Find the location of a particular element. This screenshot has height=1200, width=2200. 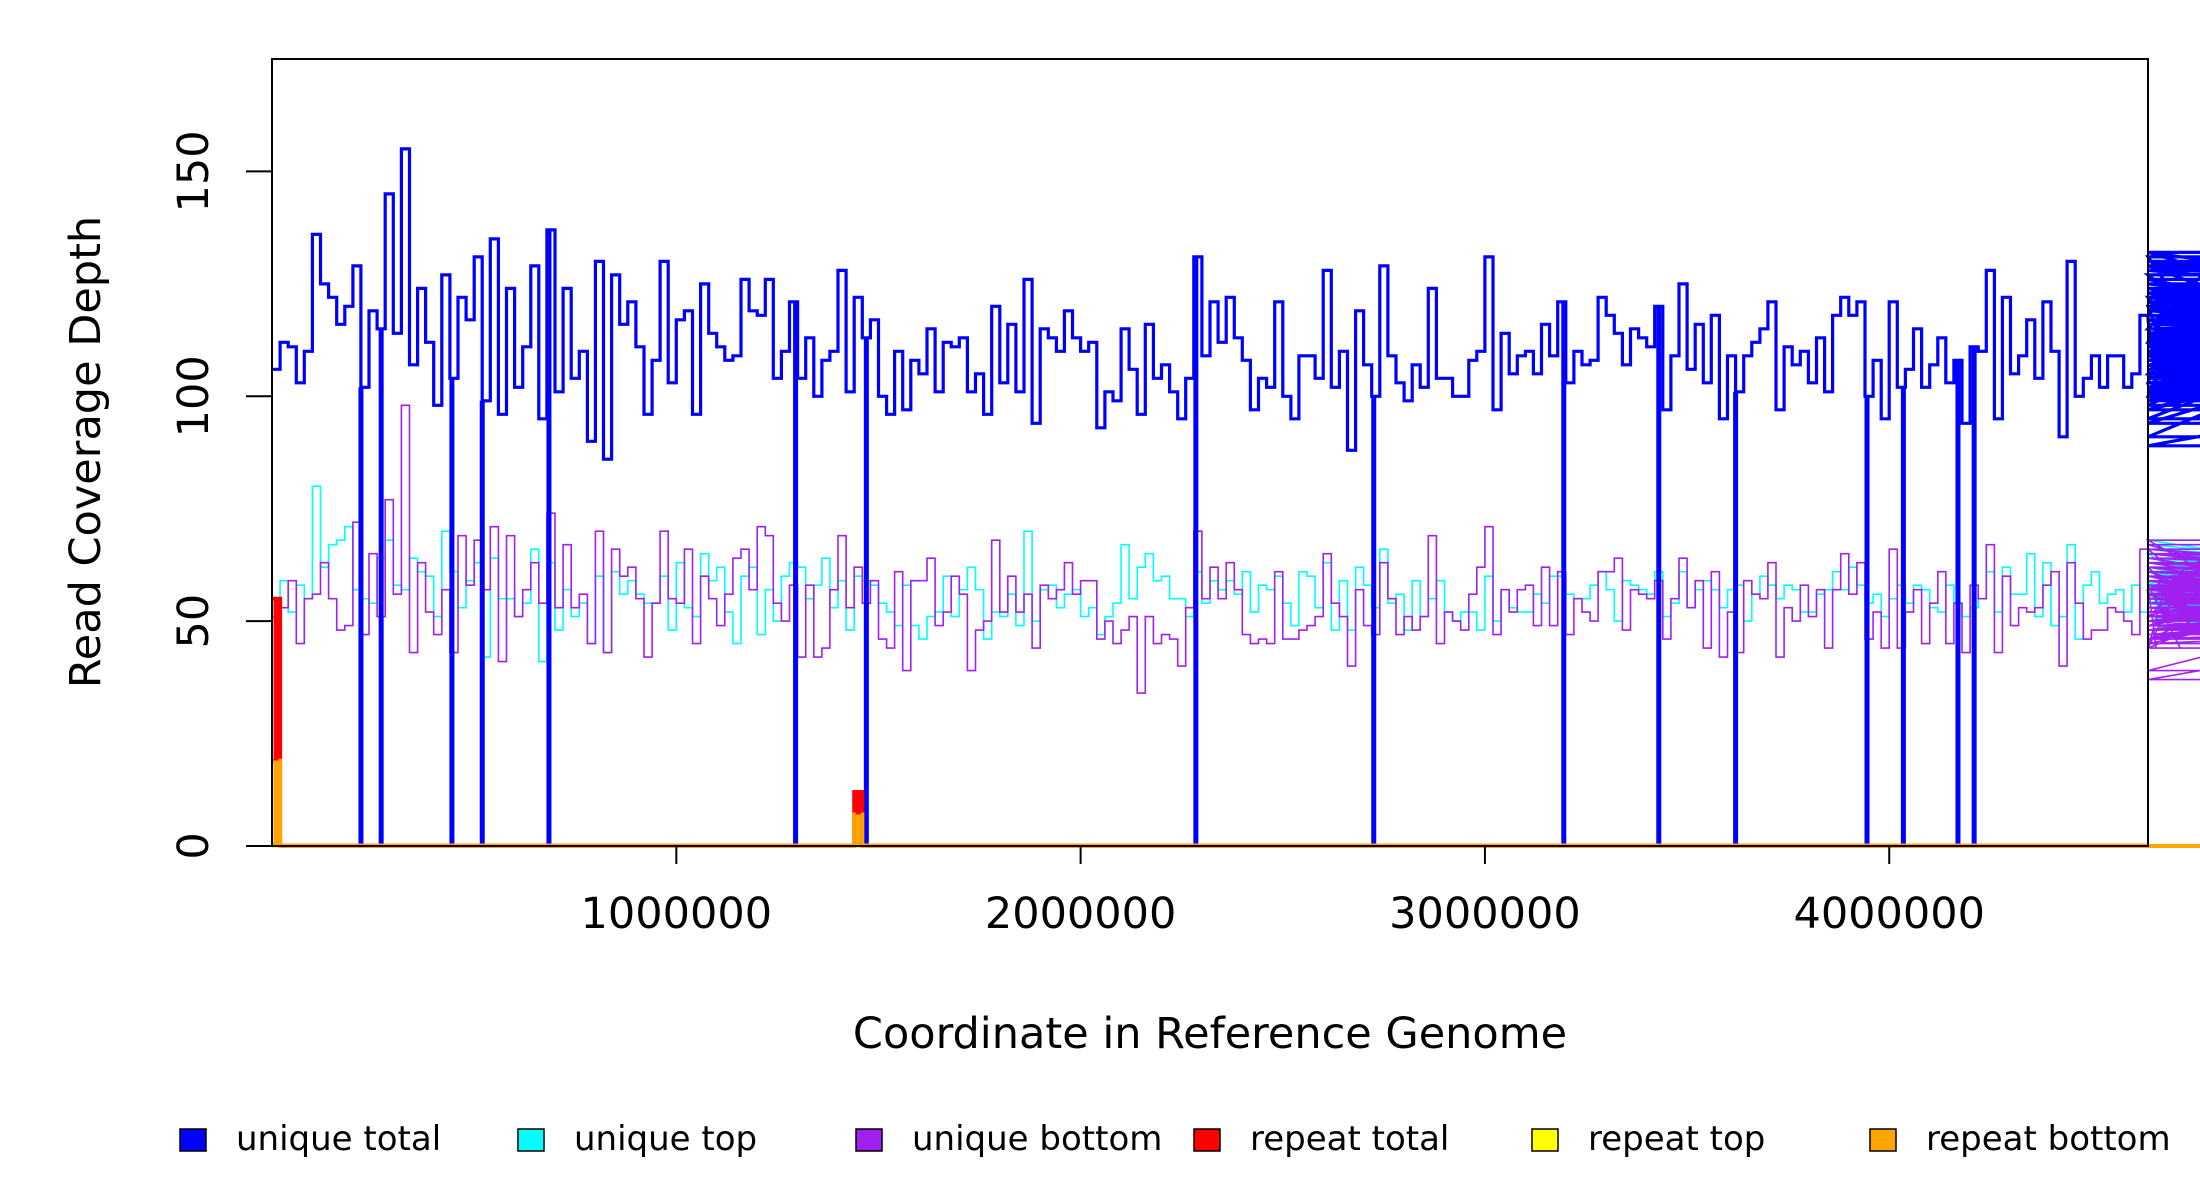

legend-label: repeat bottom is located at coordinates (2048, 1139).